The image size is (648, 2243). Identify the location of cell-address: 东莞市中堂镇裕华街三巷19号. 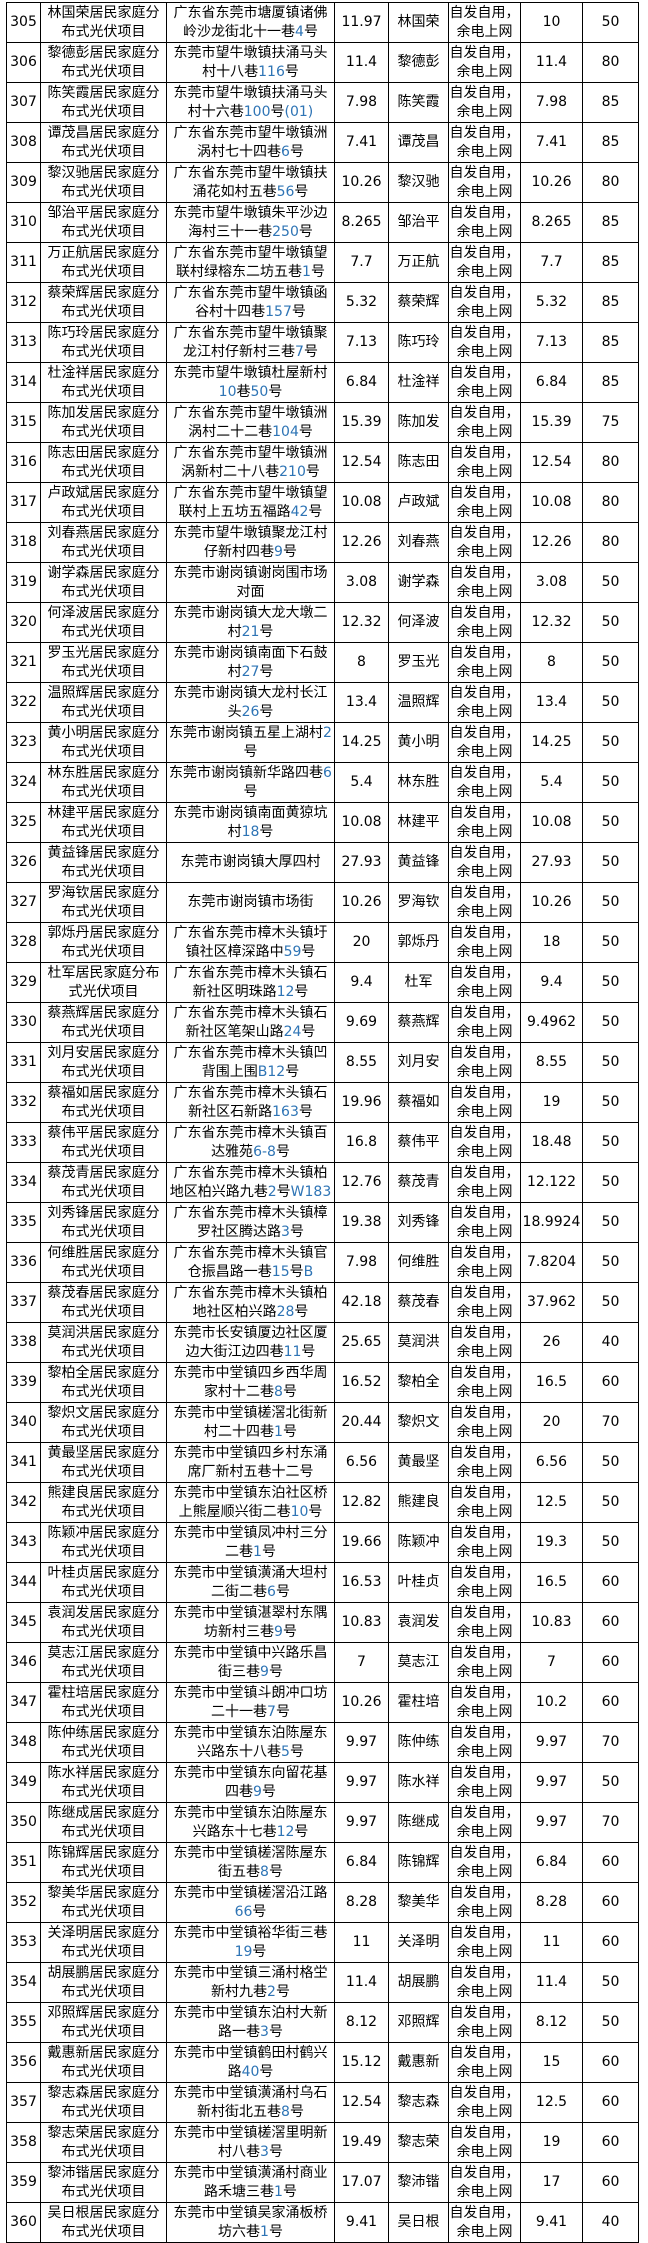
(250, 1942).